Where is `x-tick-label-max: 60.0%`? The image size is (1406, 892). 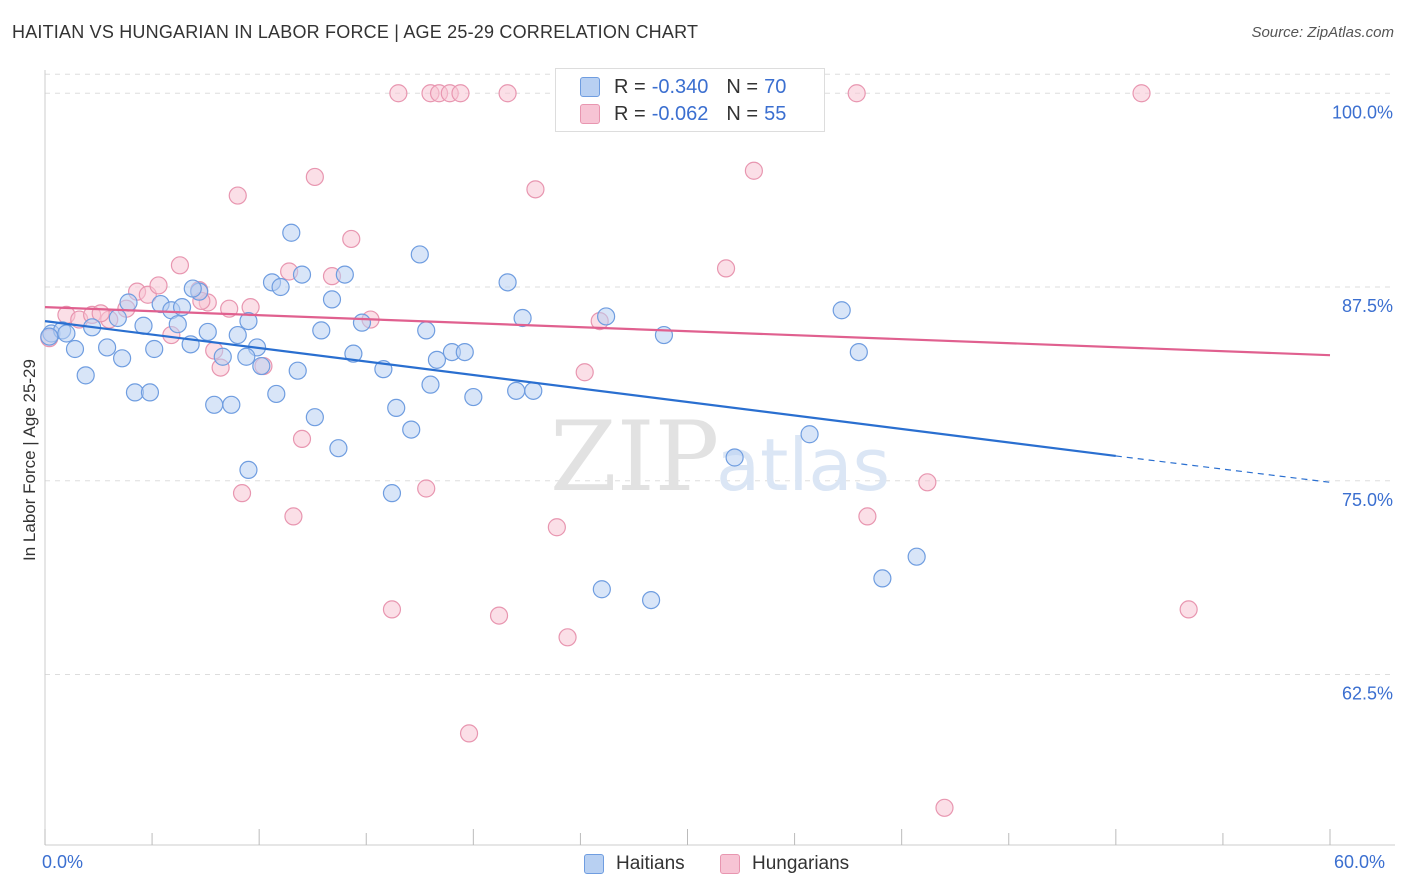
x-tick-label-max: 60.0% is located at coordinates (1360, 862).